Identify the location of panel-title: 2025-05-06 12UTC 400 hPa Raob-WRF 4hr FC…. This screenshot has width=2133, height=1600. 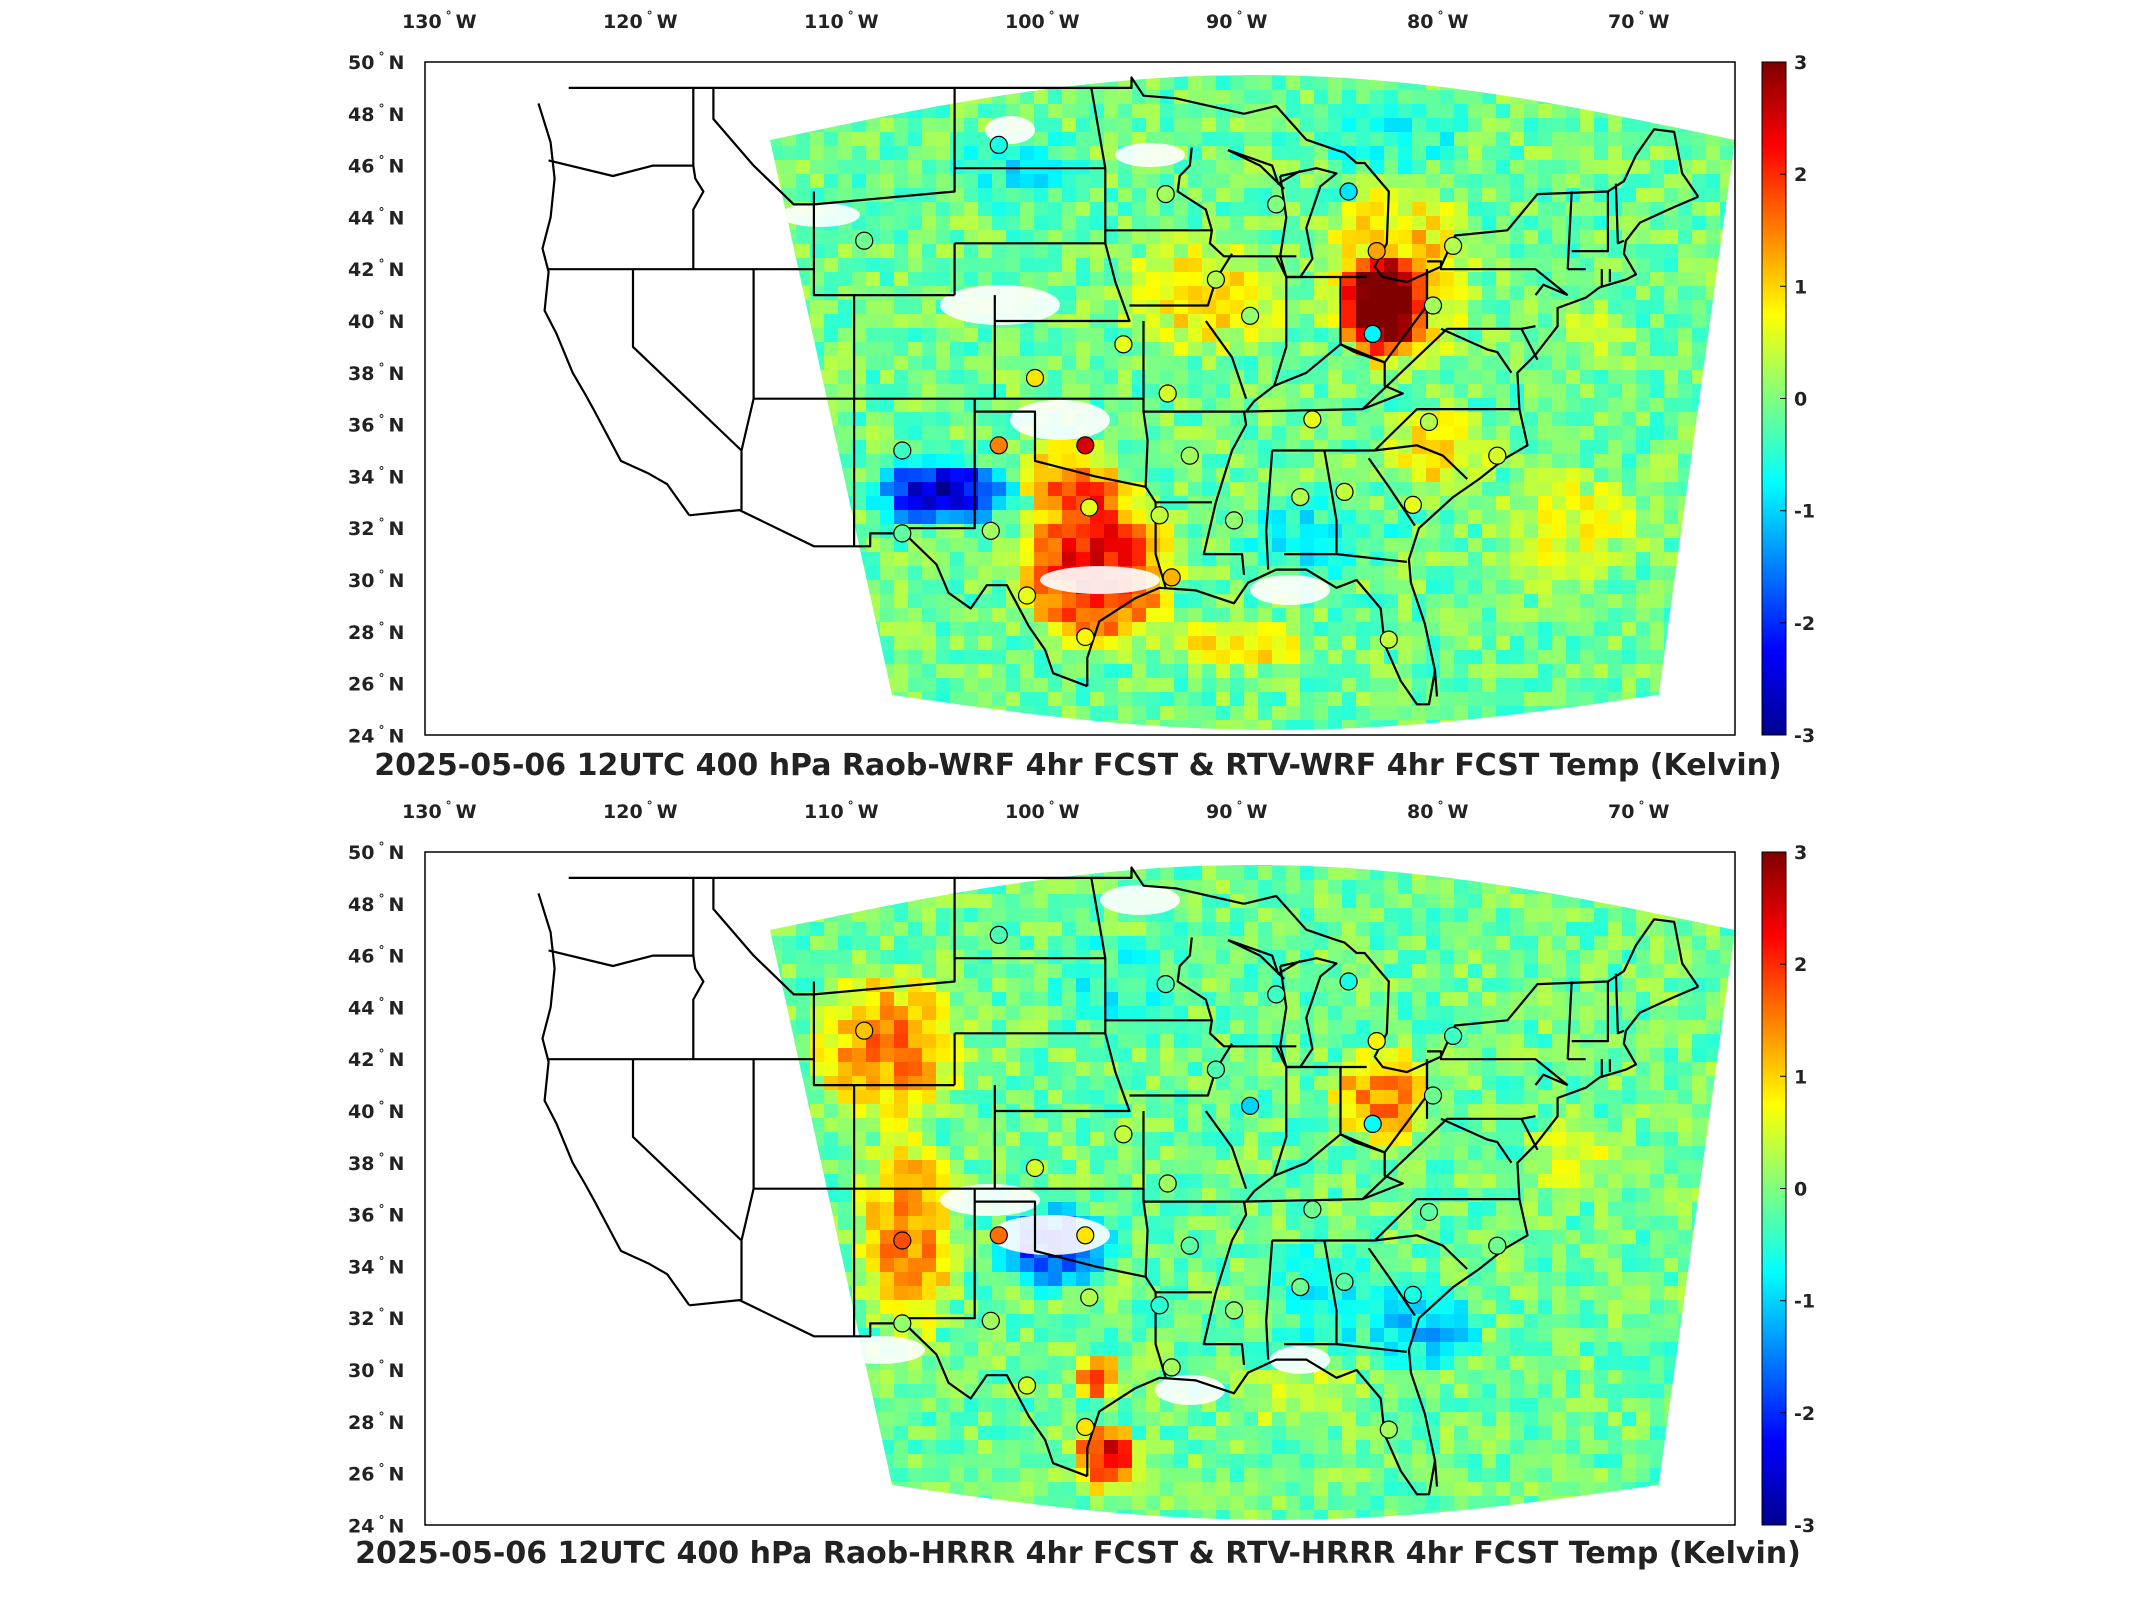
(1078, 765).